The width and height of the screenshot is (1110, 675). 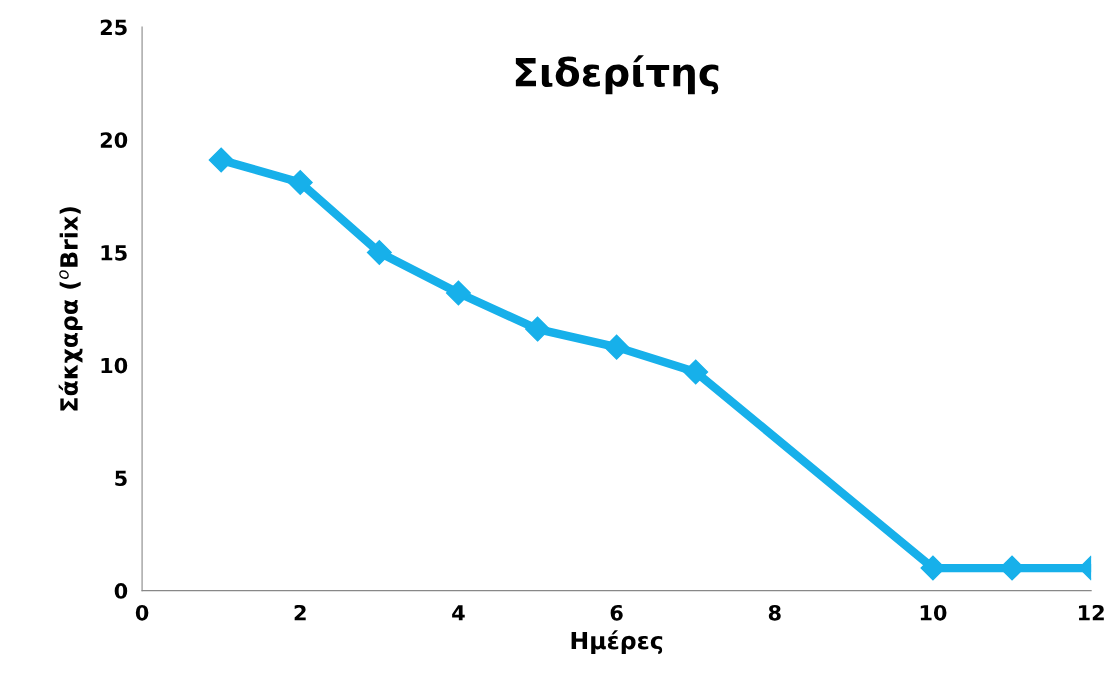 What do you see at coordinates (617, 642) in the screenshot?
I see `x-axis-title: Ημέρες` at bounding box center [617, 642].